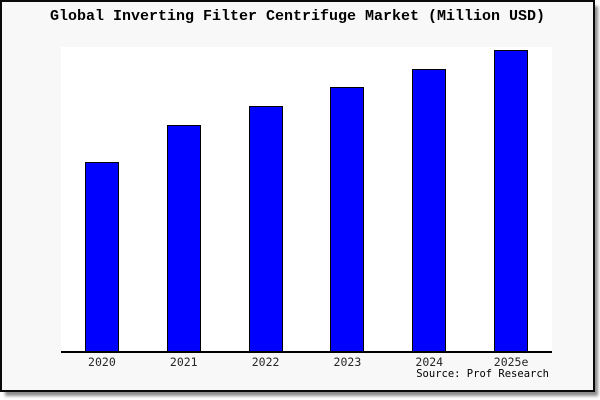 This screenshot has height=400, width=600. I want to click on x-tick-label: 2025e, so click(511, 362).